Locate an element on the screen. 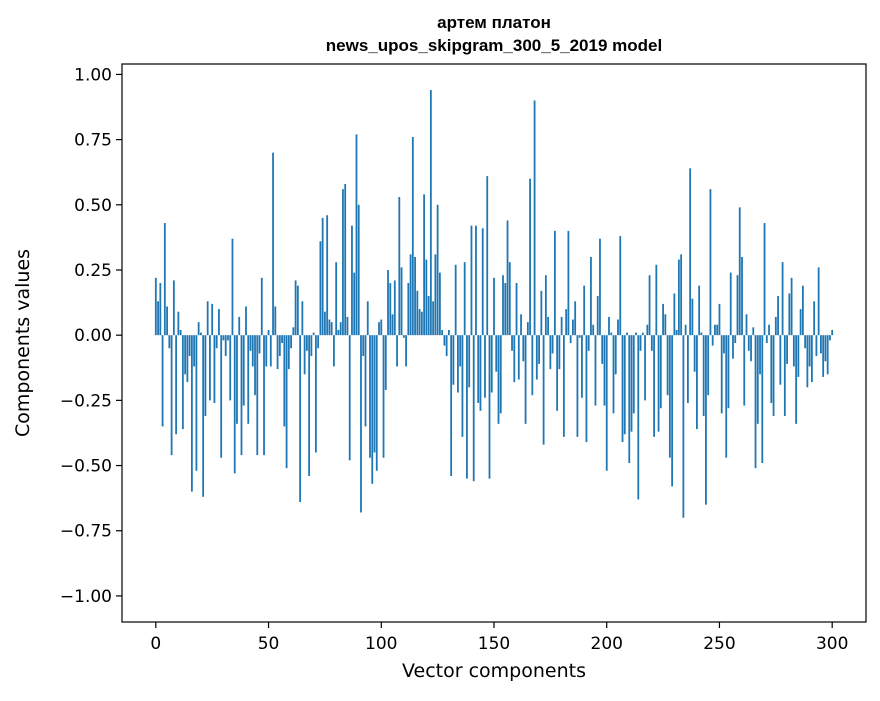 The width and height of the screenshot is (880, 701). y-tick-label: 0.00 is located at coordinates (93, 336).